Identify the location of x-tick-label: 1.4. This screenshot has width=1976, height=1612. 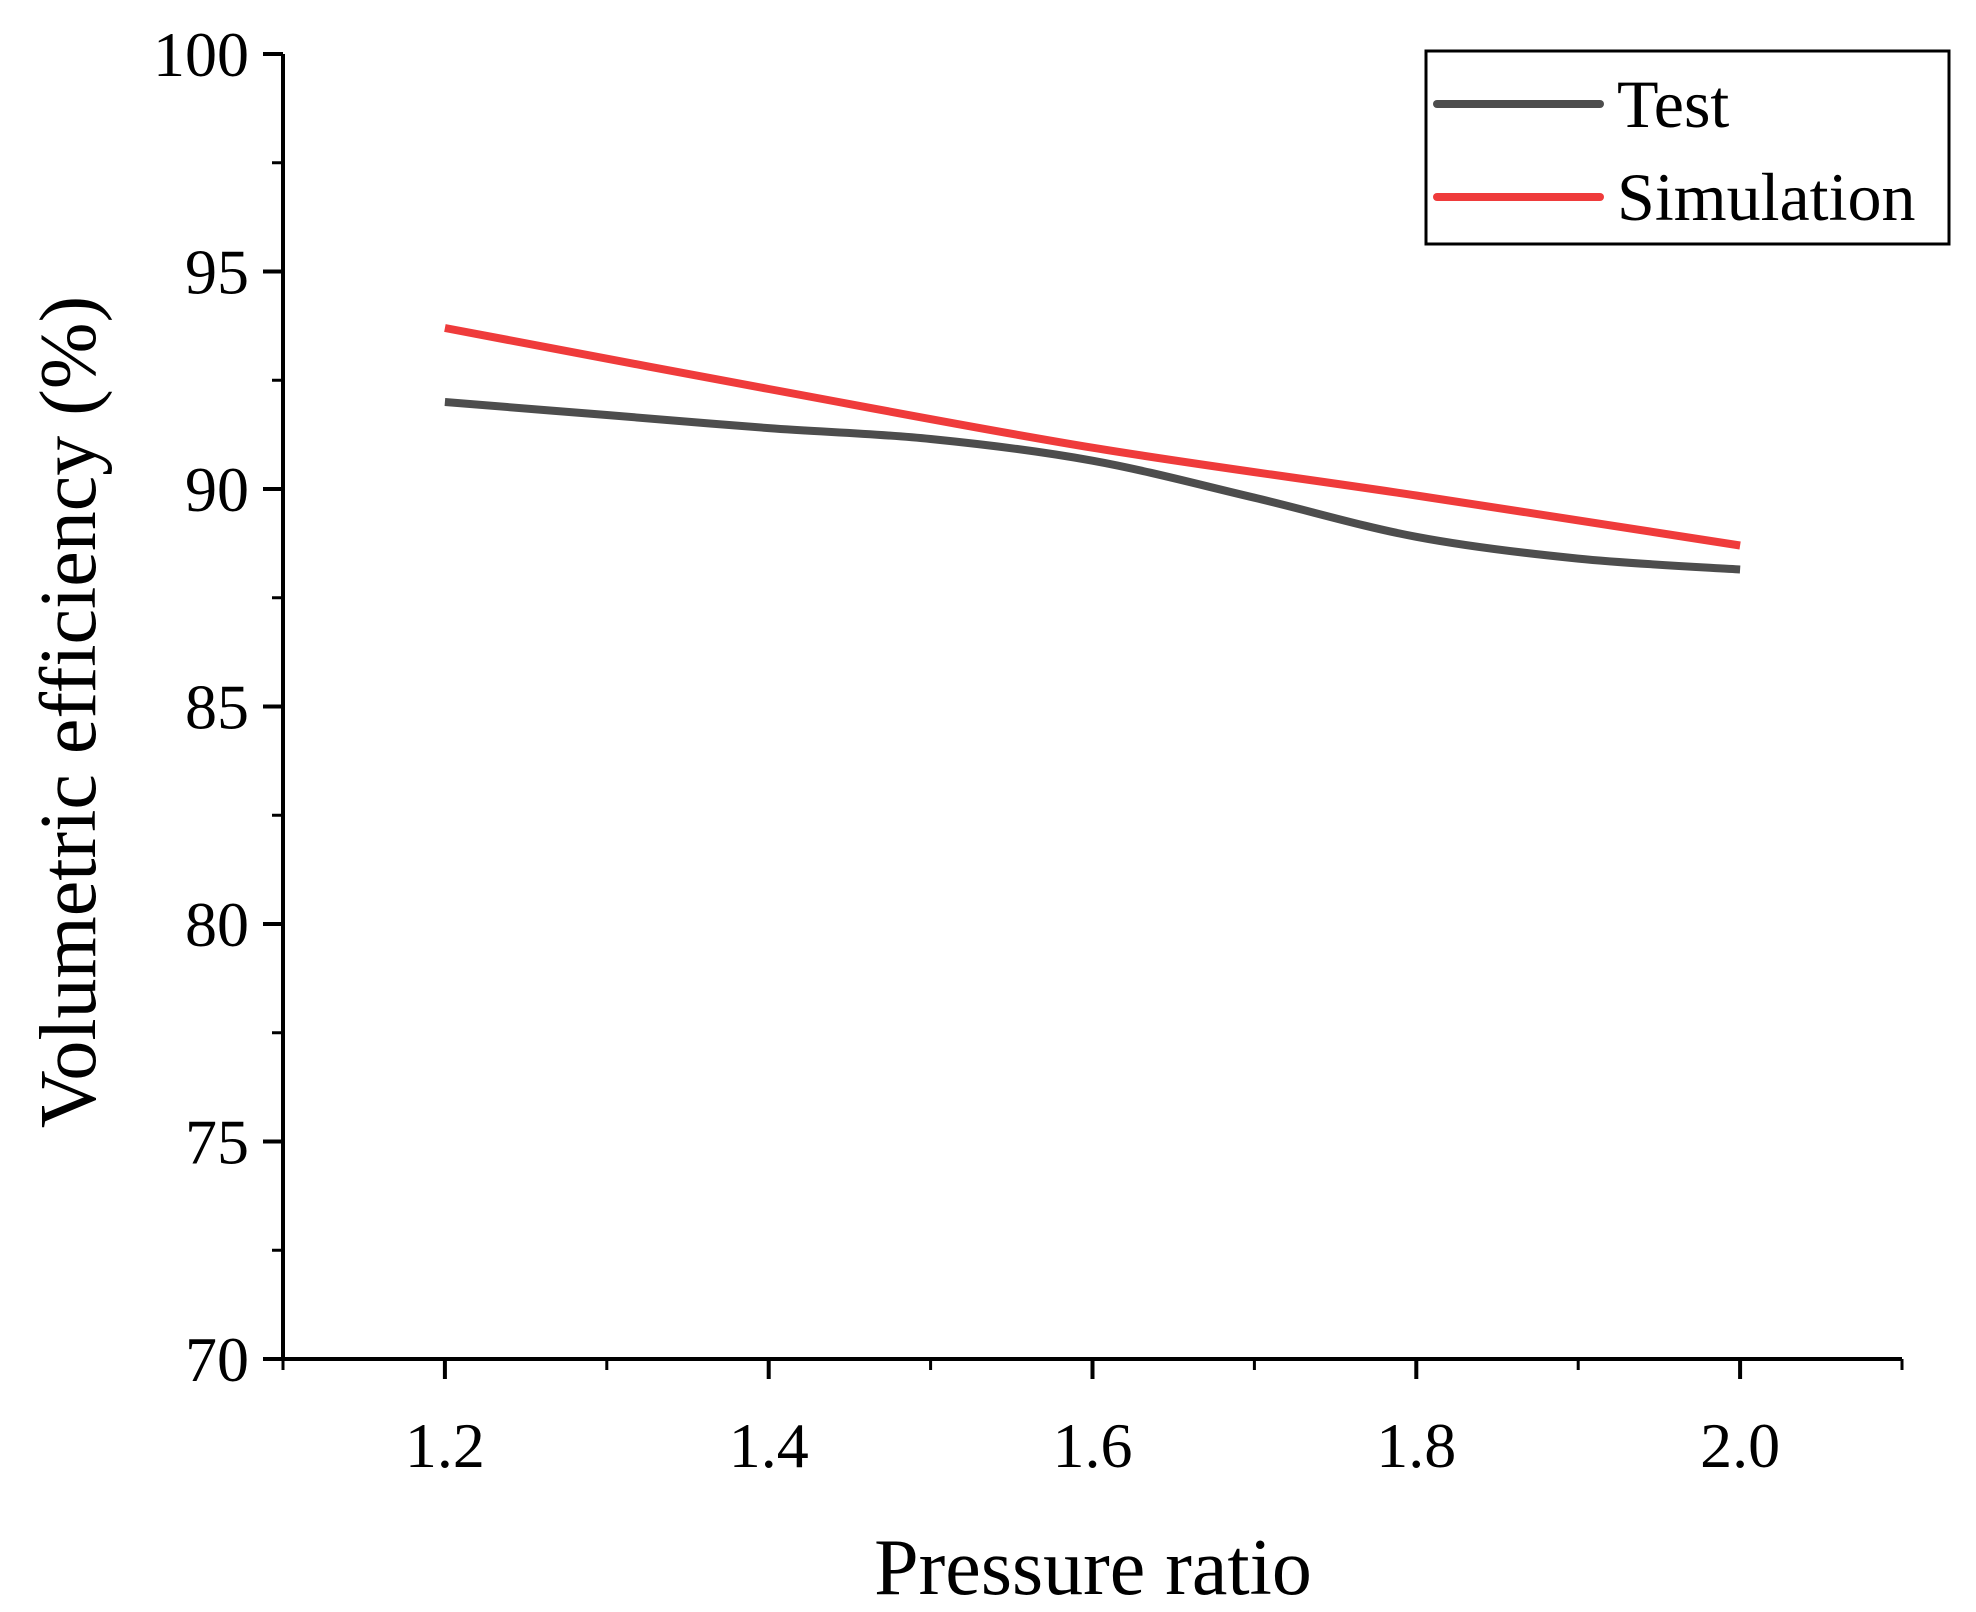
(769, 1445).